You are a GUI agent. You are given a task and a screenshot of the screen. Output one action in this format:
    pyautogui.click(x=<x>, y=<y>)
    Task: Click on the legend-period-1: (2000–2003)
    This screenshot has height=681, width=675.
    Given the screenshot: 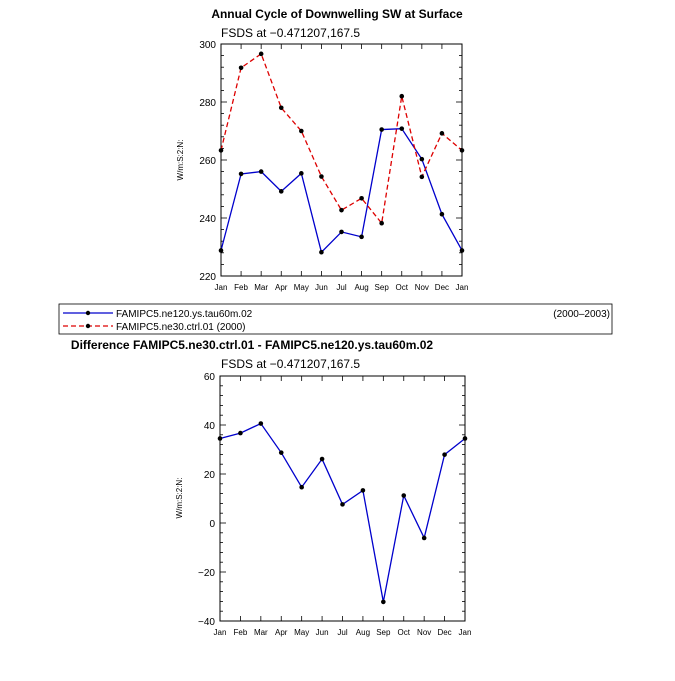 What is the action you would take?
    pyautogui.click(x=581, y=314)
    